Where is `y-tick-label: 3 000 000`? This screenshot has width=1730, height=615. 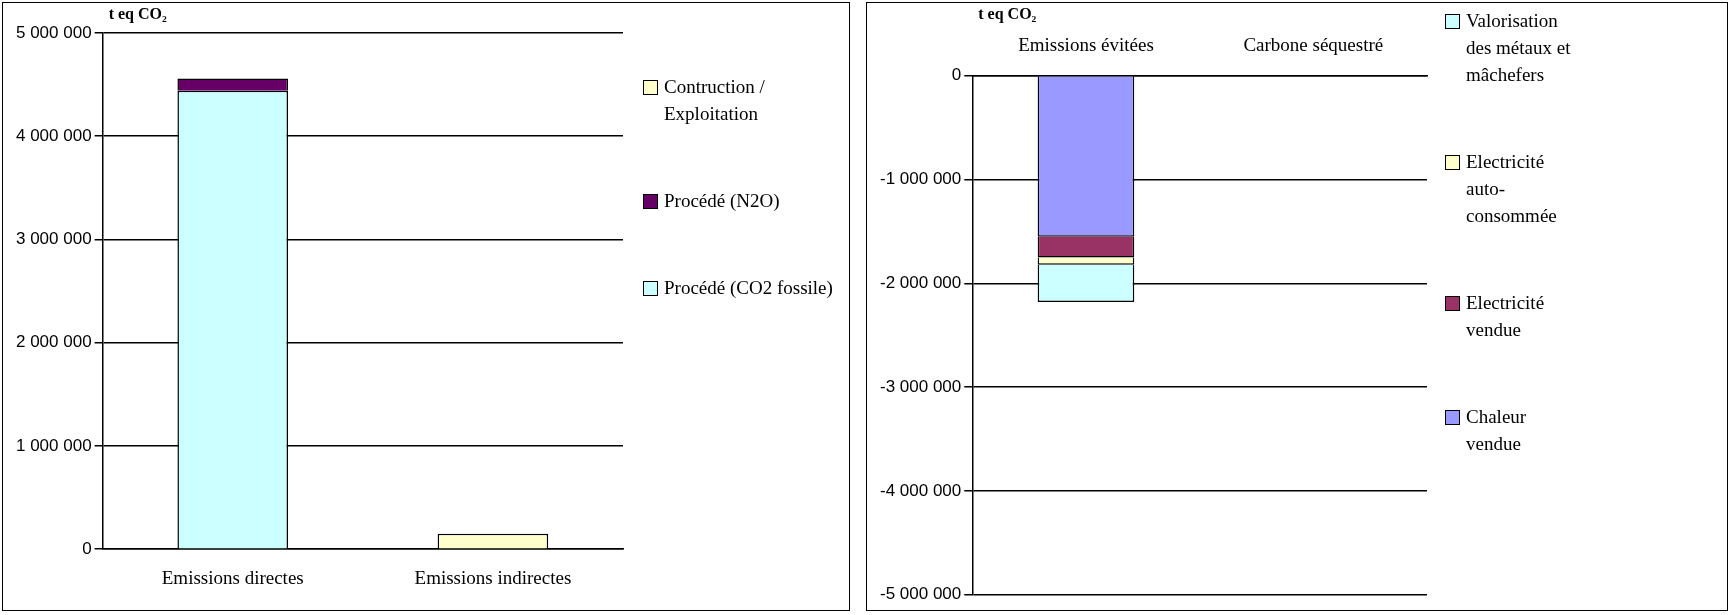
y-tick-label: 3 000 000 is located at coordinates (53, 239).